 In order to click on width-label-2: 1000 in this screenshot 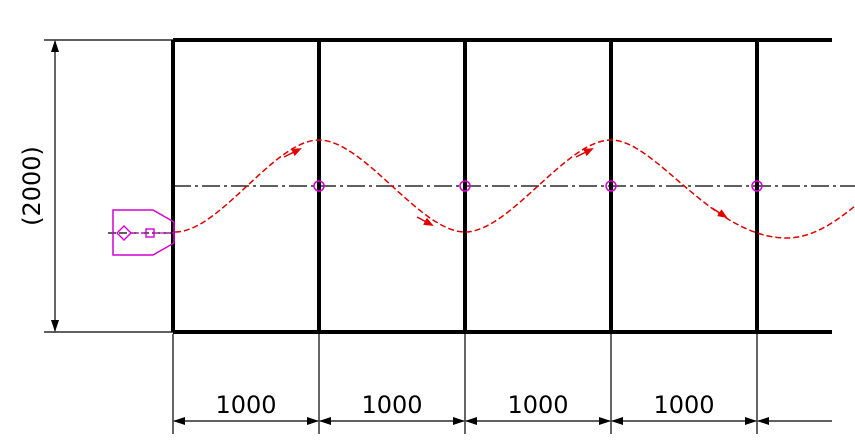, I will do `click(391, 405)`.